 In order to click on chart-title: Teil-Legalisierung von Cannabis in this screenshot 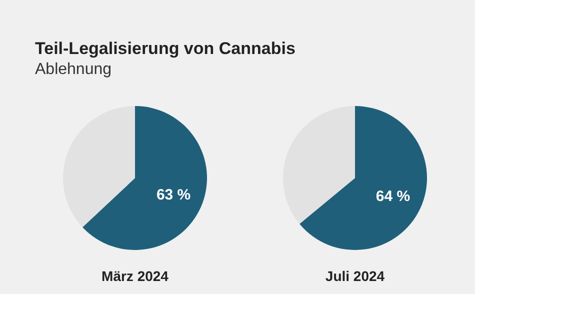, I will do `click(165, 48)`.